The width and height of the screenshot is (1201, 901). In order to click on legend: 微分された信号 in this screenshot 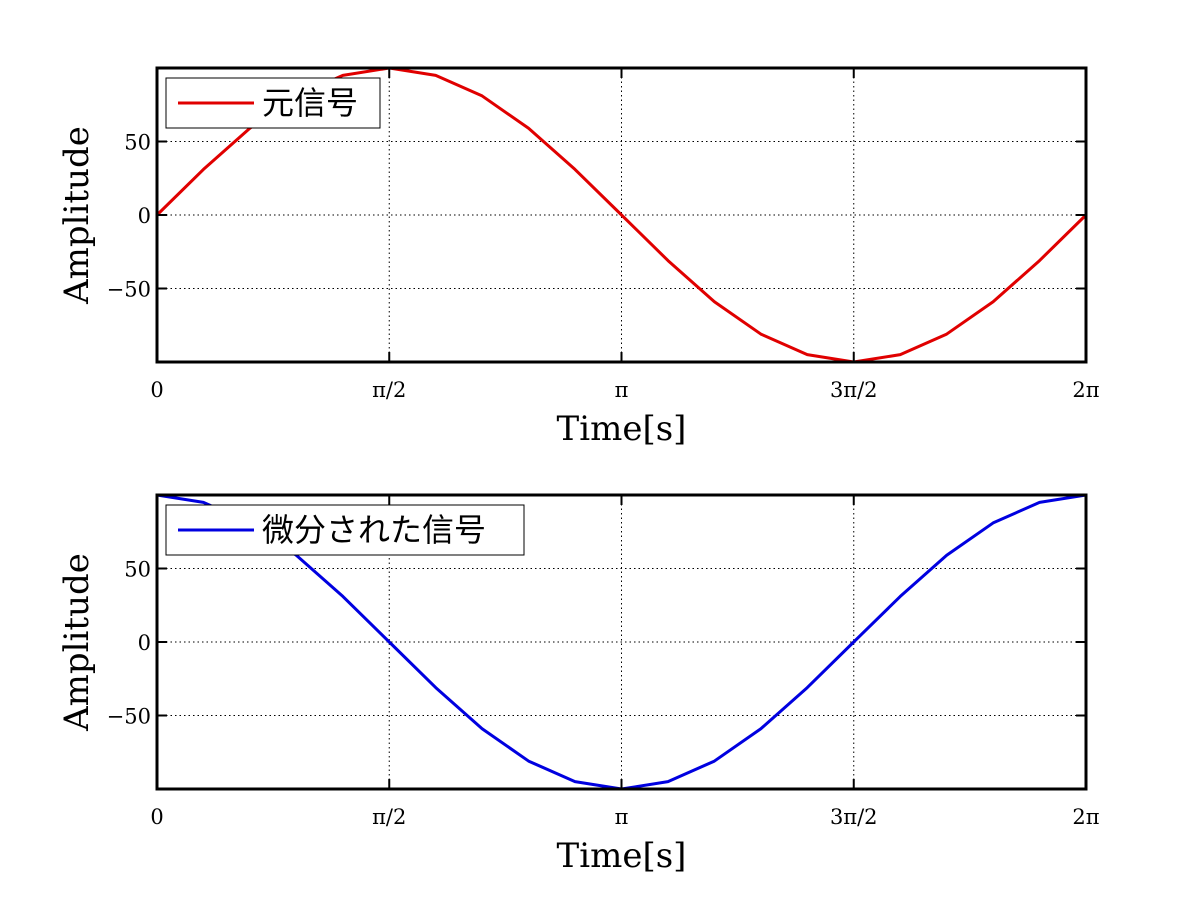, I will do `click(345, 530)`.